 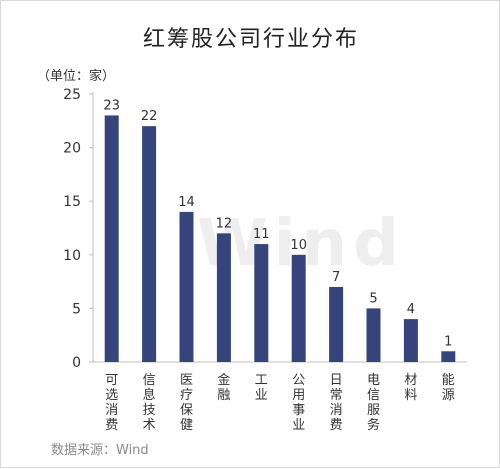 I want to click on y-tick-label: 20, so click(x=72, y=149).